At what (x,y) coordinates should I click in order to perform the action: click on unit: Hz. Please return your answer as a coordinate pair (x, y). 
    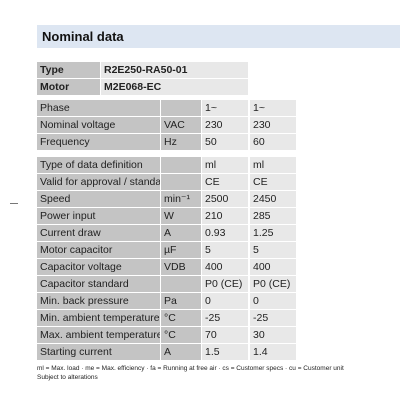
    Looking at the image, I should click on (181, 142).